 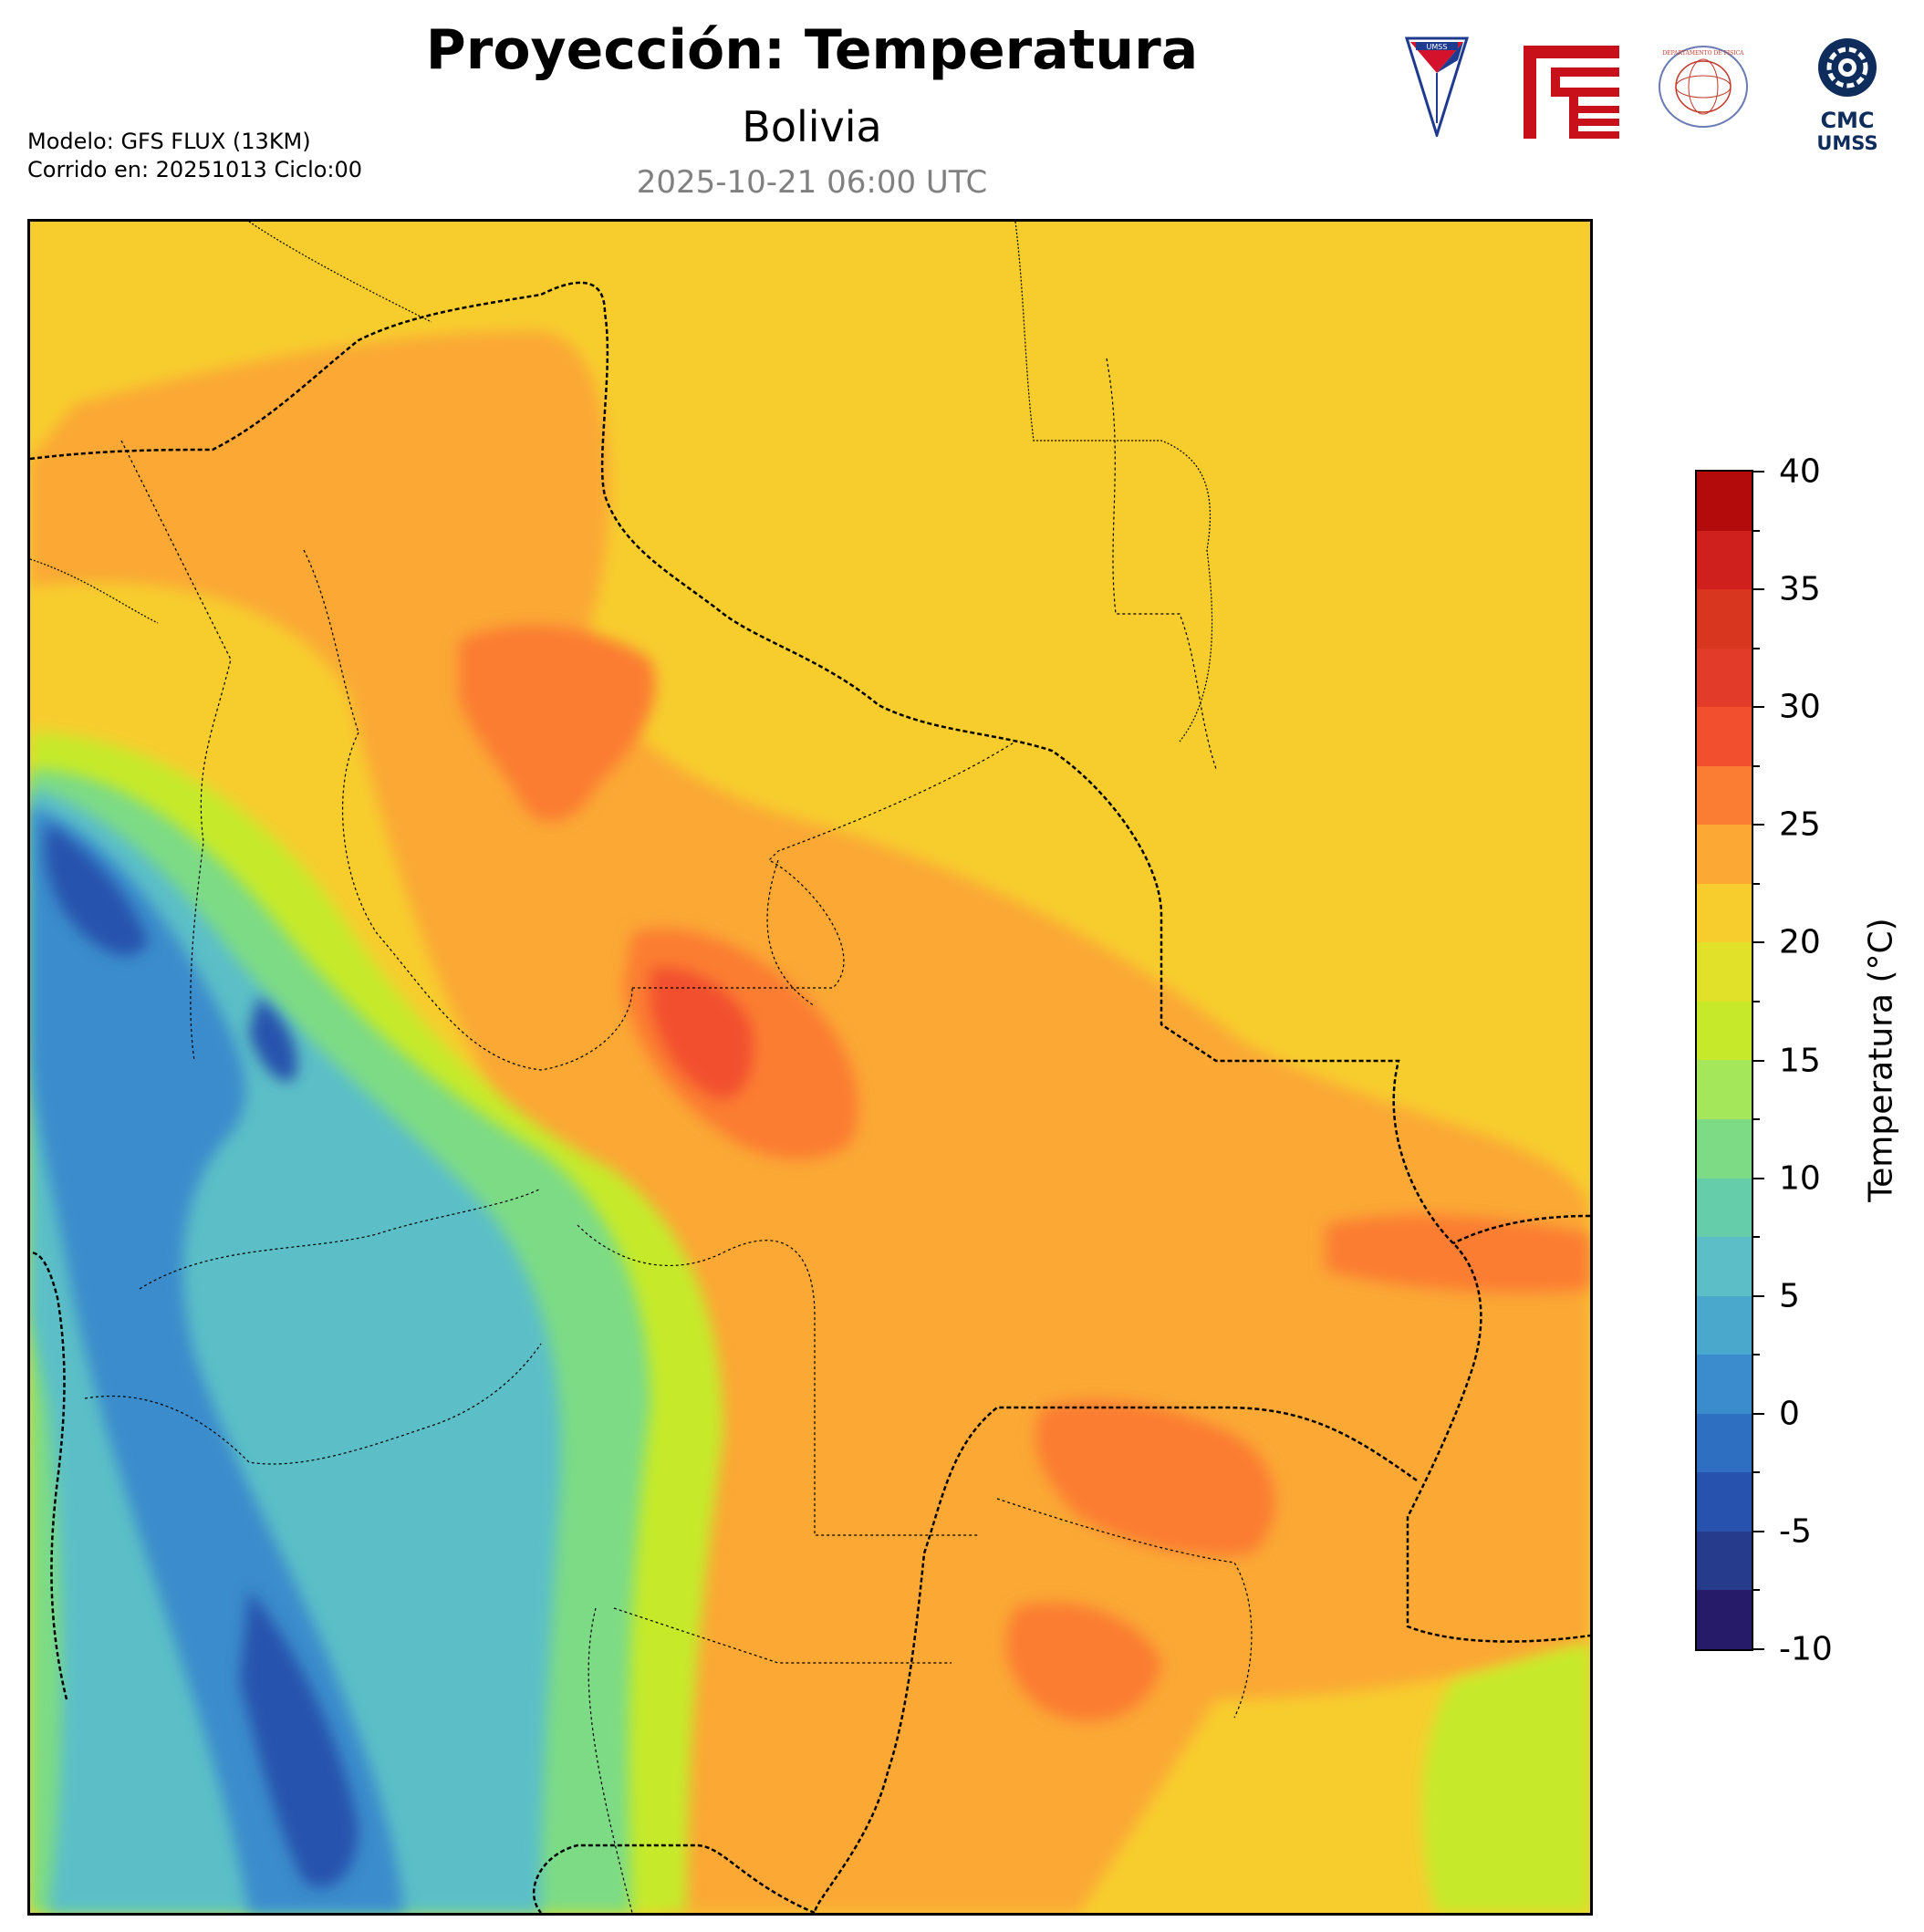 What do you see at coordinates (1703, 87) in the screenshot?
I see `departamento-fisica-seal: DEPARTAMENTO DE FISICA` at bounding box center [1703, 87].